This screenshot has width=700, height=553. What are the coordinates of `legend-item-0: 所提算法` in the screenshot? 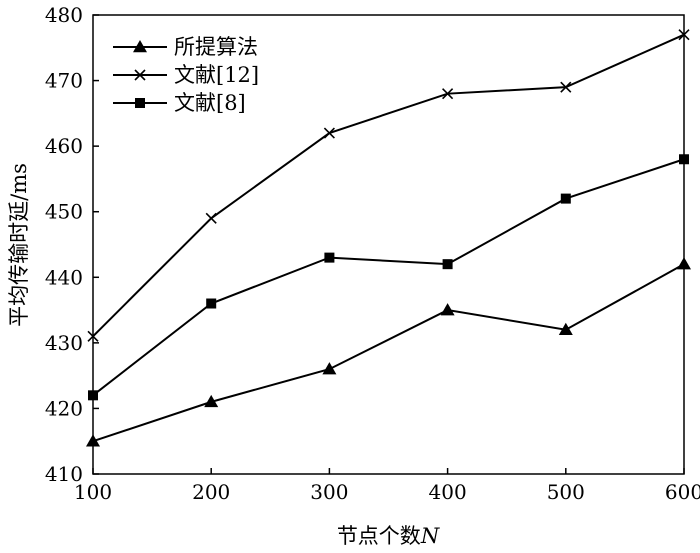 It's located at (185, 47).